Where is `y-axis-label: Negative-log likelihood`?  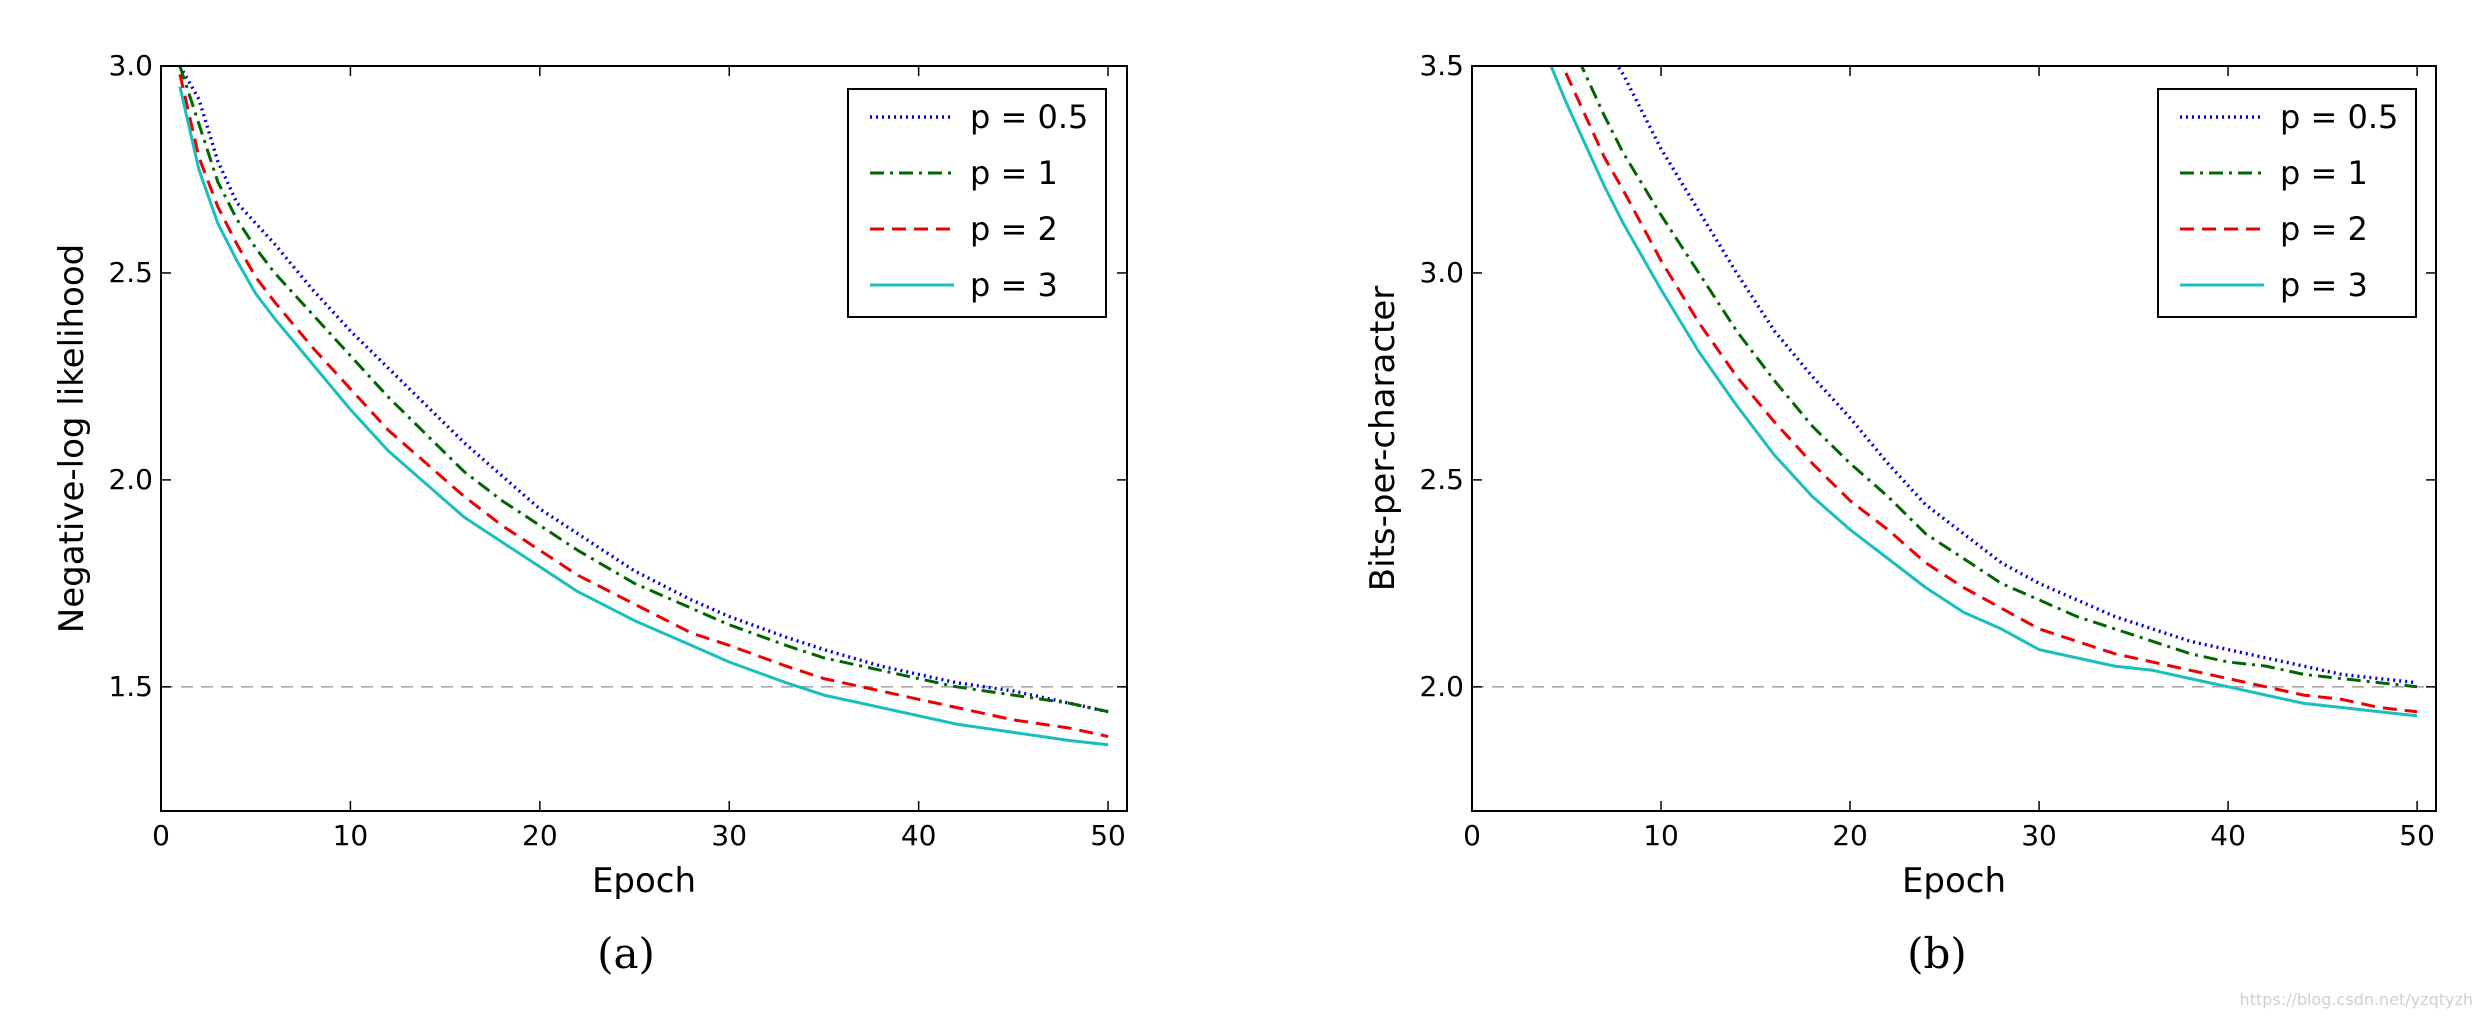 y-axis-label: Negative-log likelihood is located at coordinates (72, 438).